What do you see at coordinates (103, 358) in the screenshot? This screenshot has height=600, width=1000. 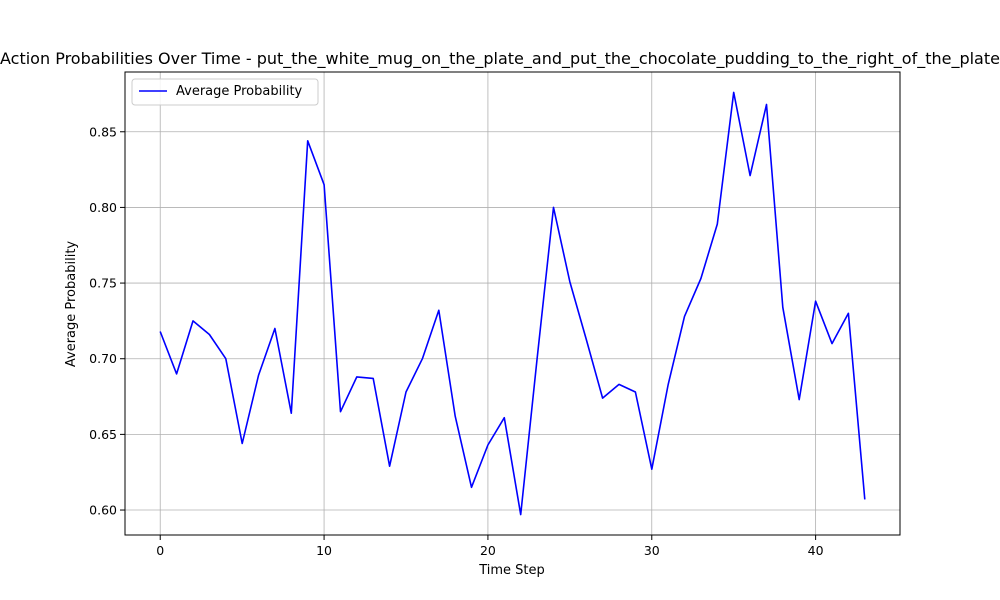 I see `y-tick-label: 0.70` at bounding box center [103, 358].